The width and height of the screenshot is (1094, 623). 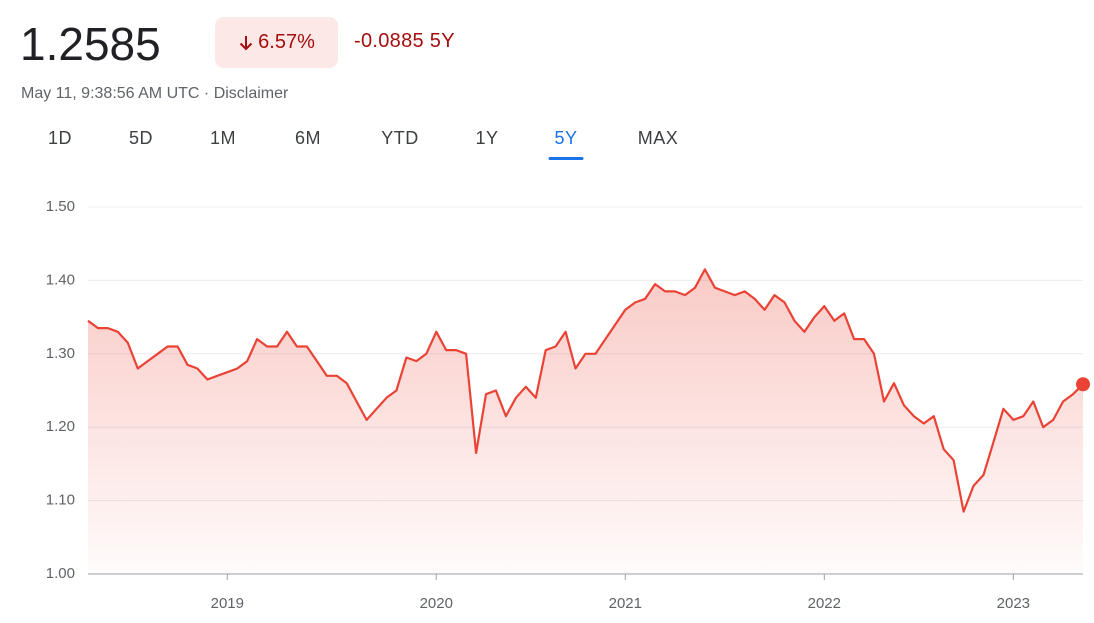 I want to click on change-period: 5Y, so click(x=442, y=41).